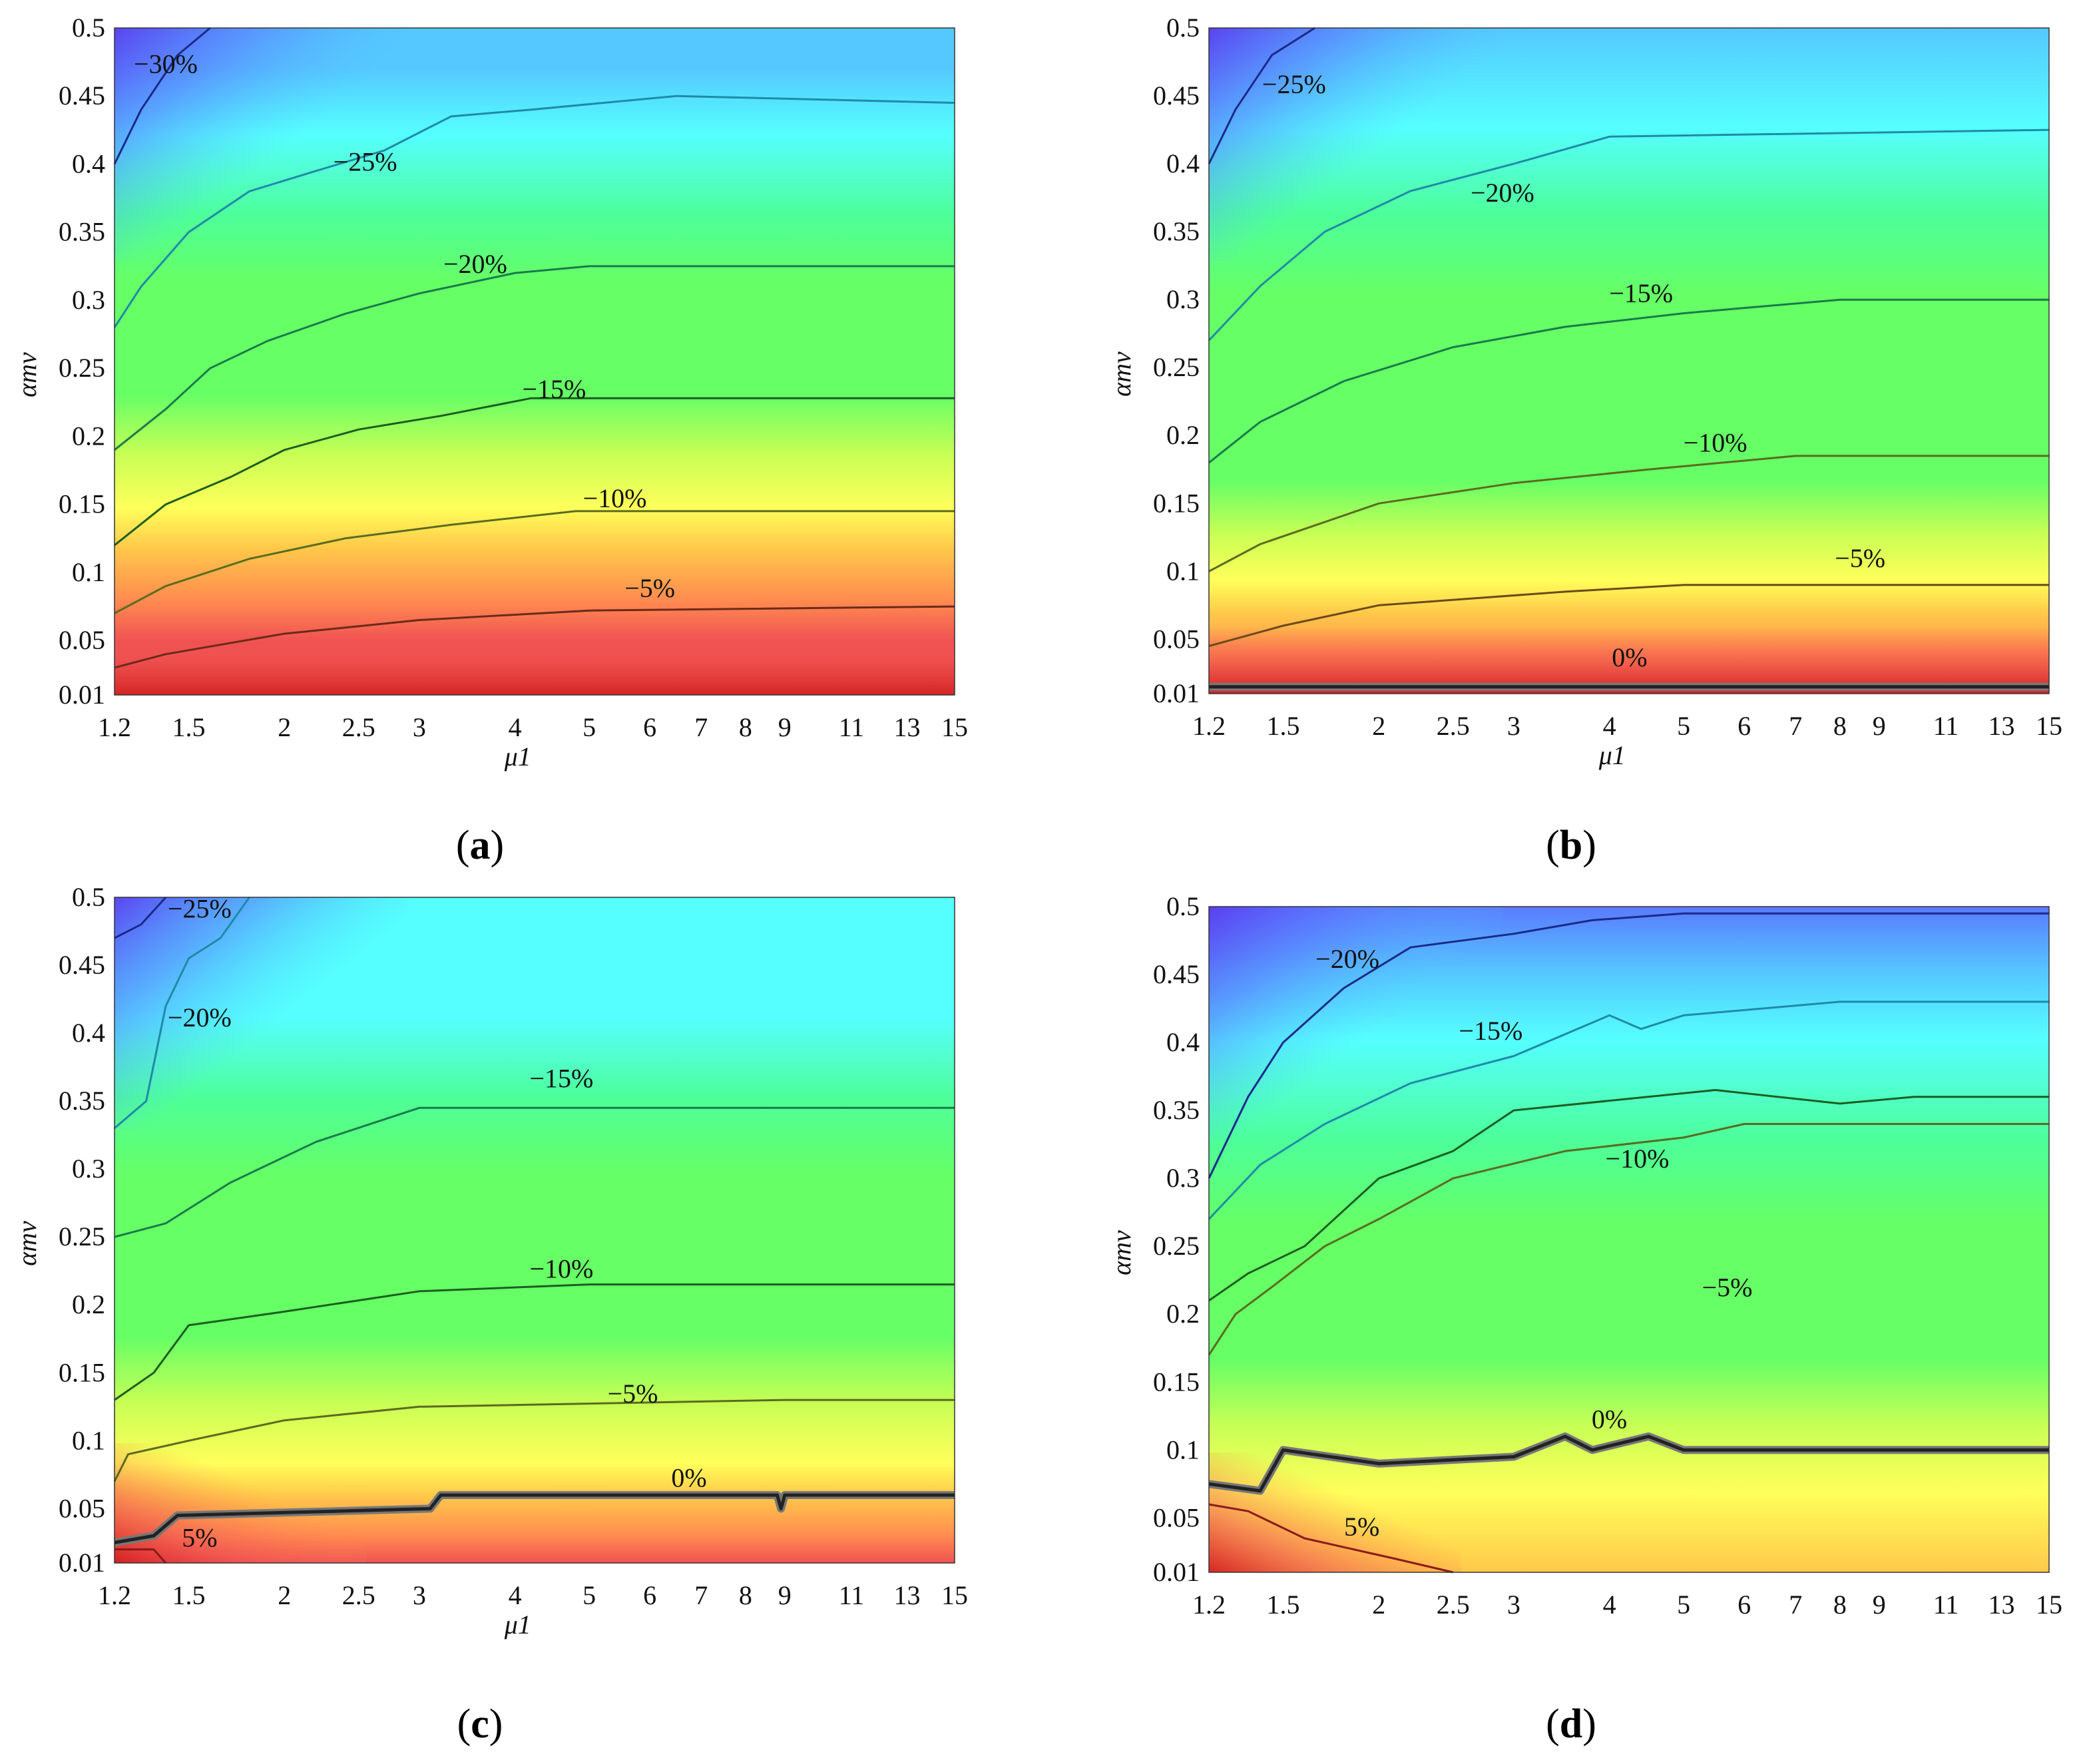 This screenshot has width=2085, height=1764. Describe the element at coordinates (88, 572) in the screenshot. I see `y-tick-label-a-2: 0.1` at that location.